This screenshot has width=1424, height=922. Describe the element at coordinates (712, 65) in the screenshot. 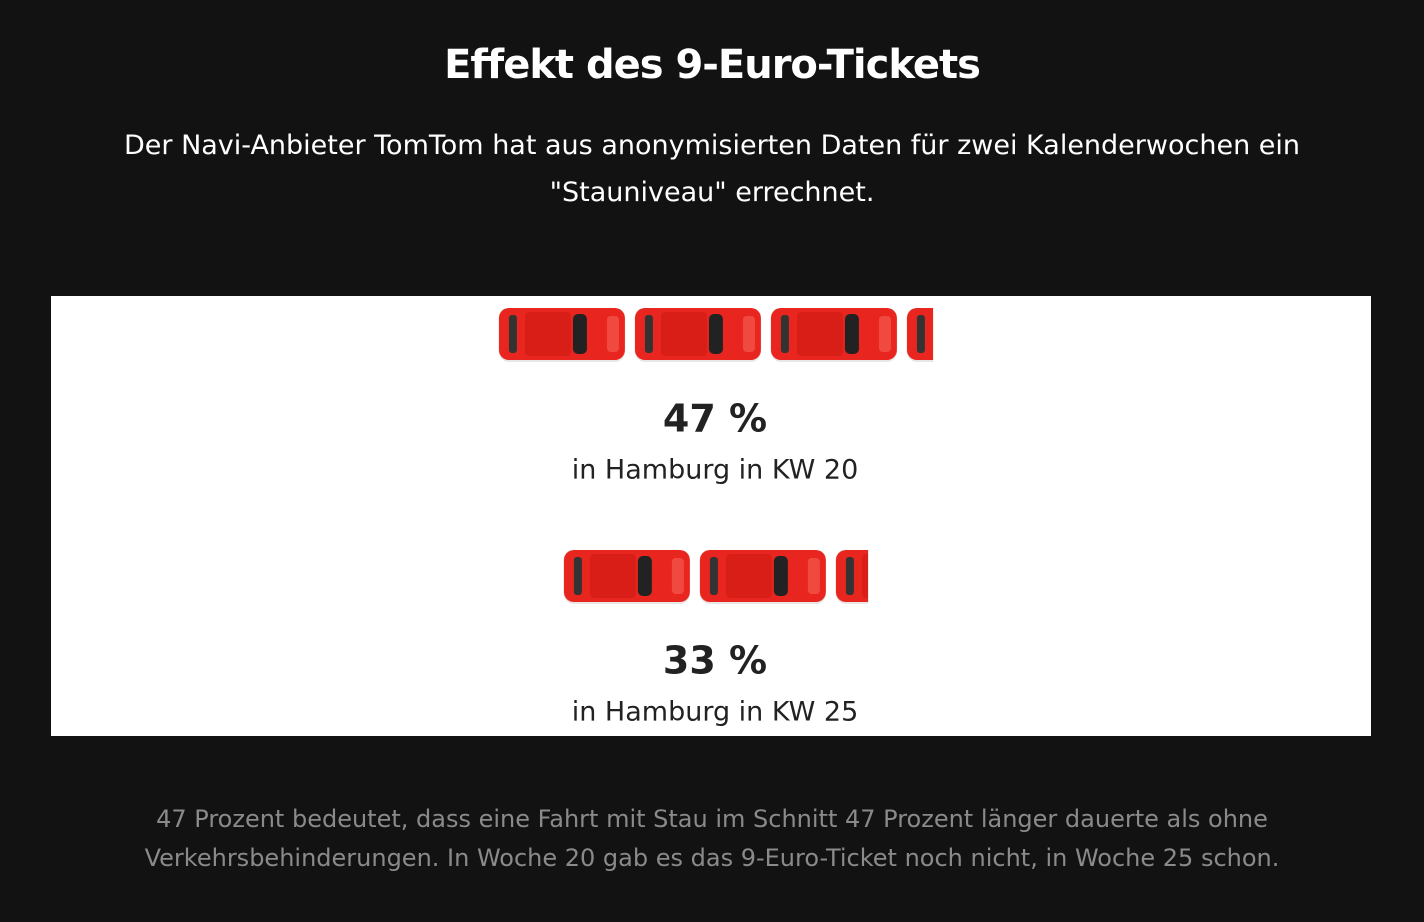

I see `chart-title: Effekt des 9-Euro-Tickets` at that location.